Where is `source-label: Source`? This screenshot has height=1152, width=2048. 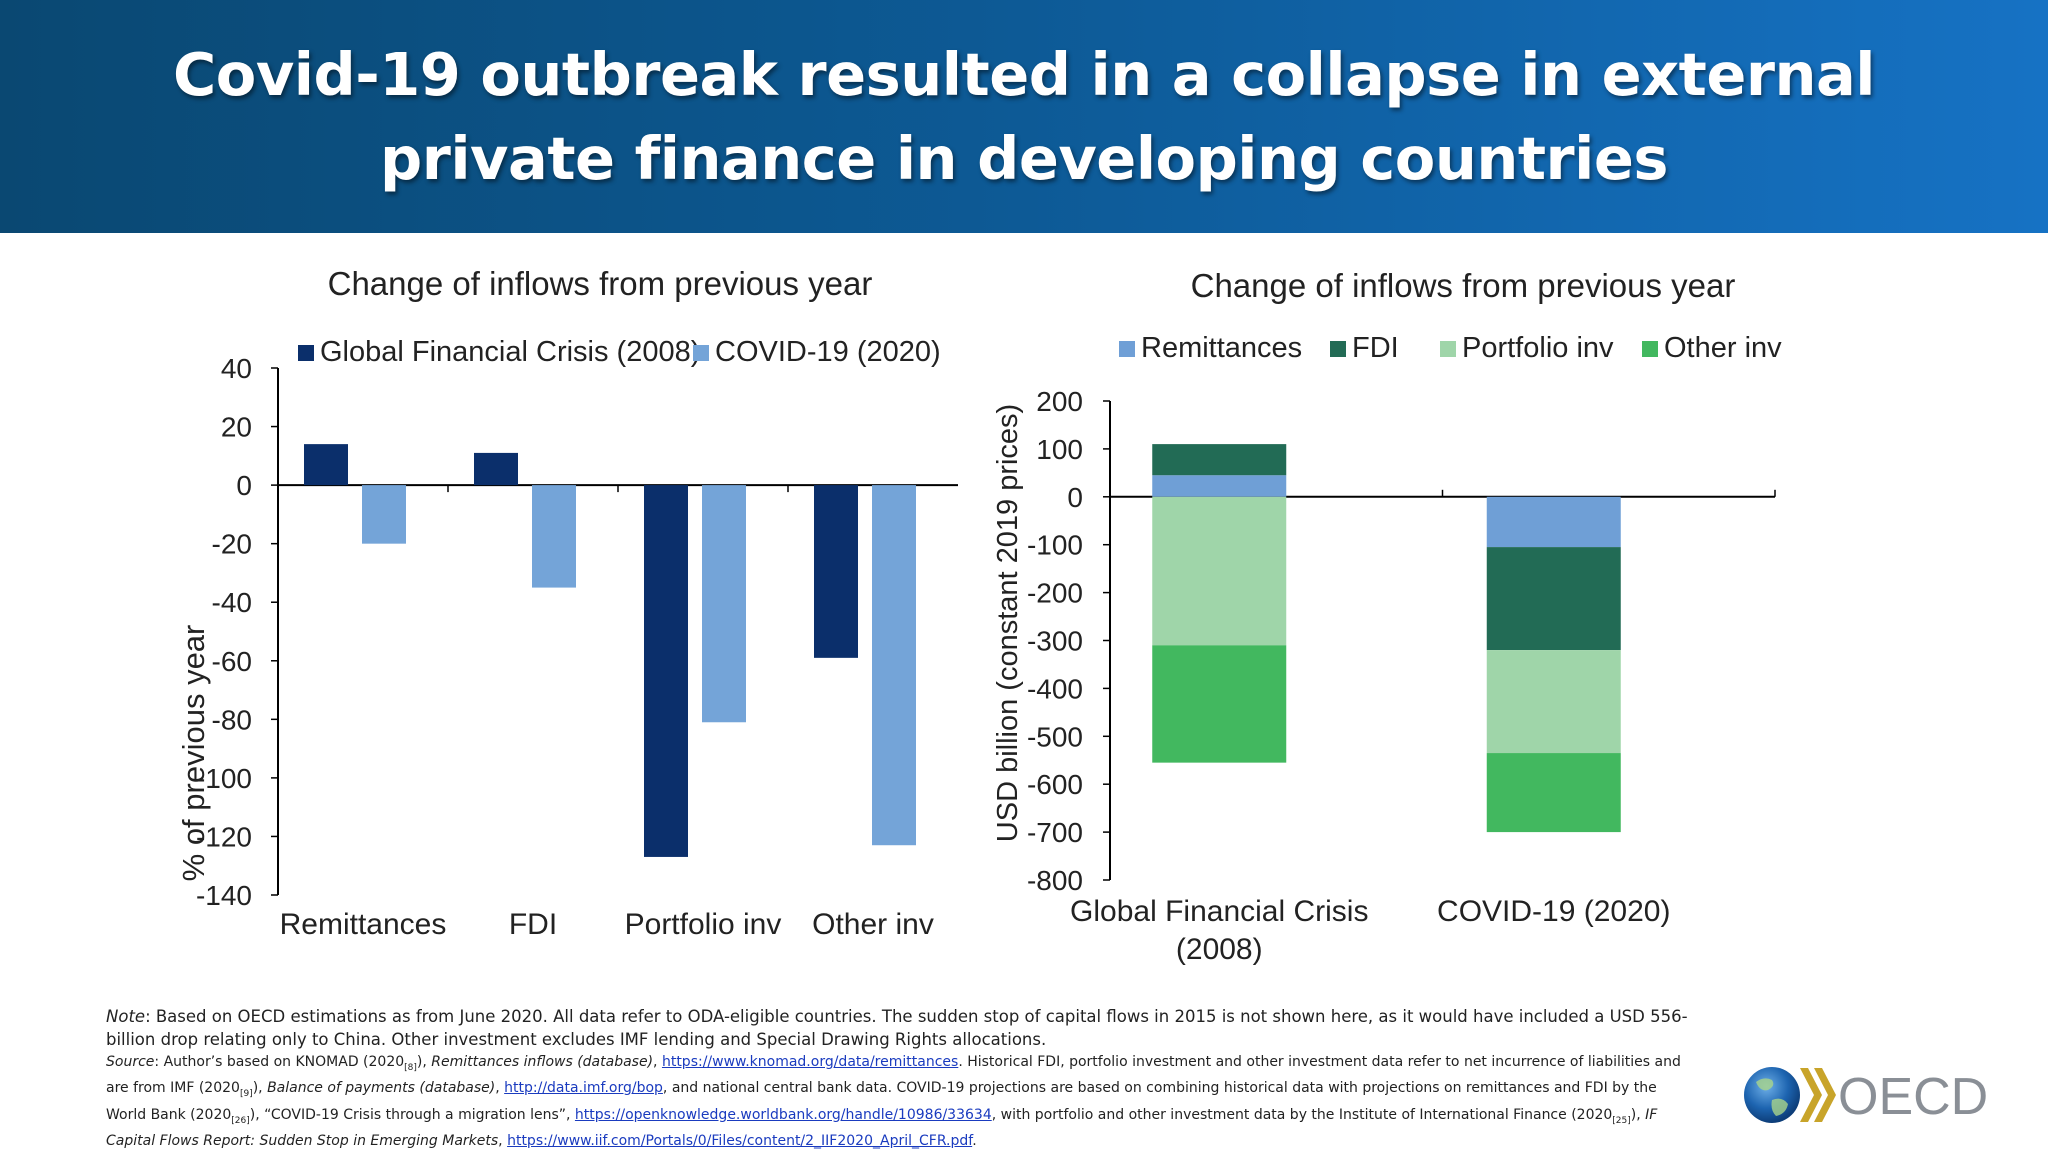
source-label: Source is located at coordinates (130, 1062).